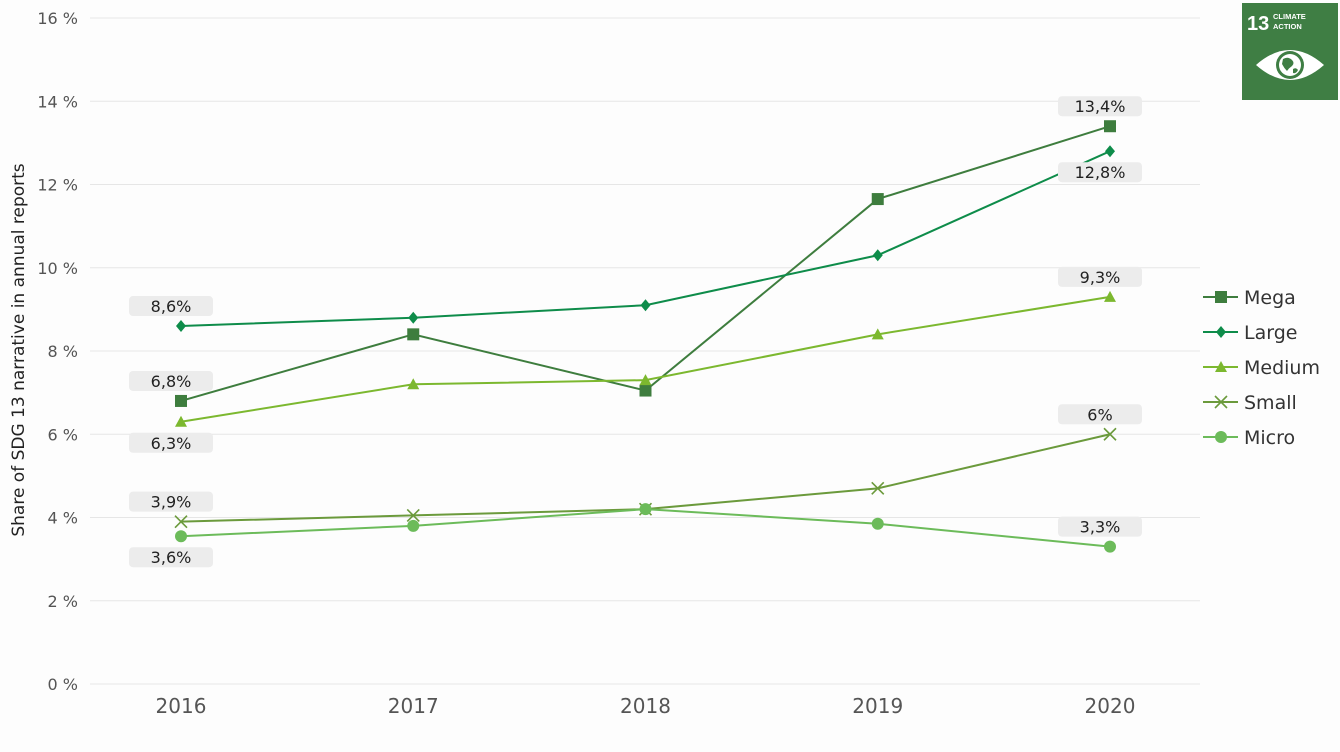 The width and height of the screenshot is (1340, 752). I want to click on legend-label: Large, so click(1270, 333).